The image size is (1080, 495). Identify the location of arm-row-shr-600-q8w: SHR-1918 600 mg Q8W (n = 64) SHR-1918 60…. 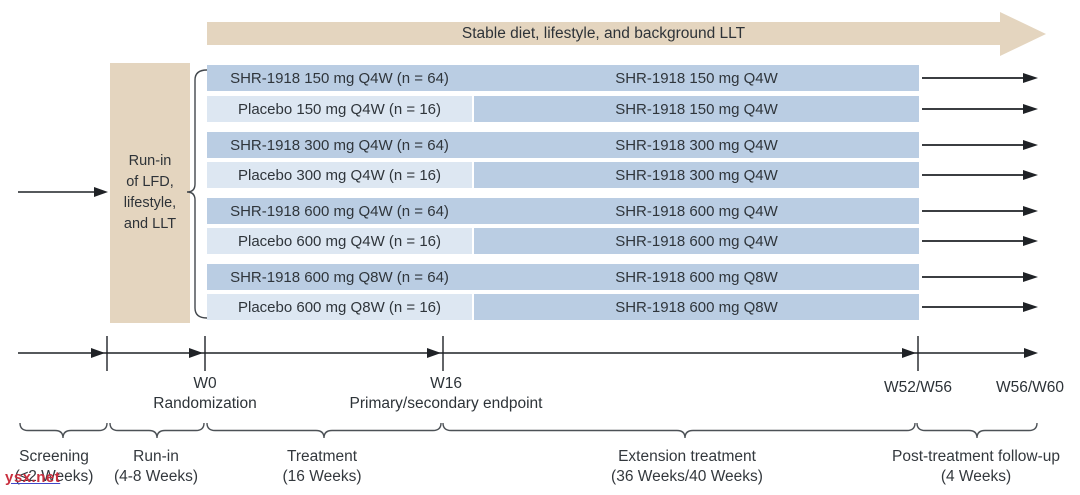
(563, 277).